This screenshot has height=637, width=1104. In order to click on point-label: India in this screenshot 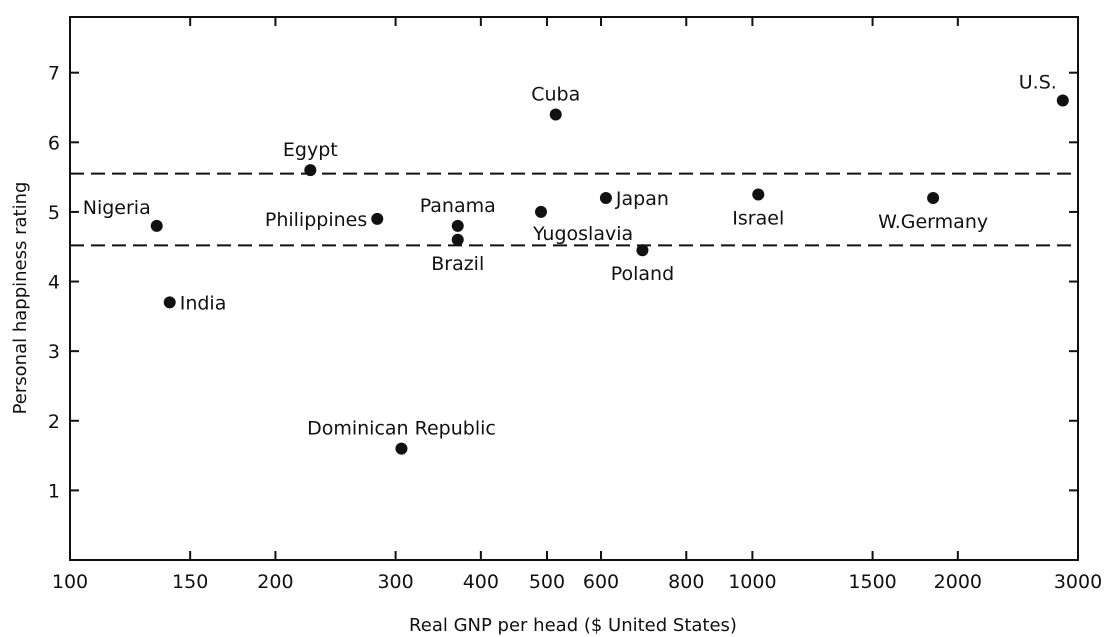, I will do `click(203, 303)`.